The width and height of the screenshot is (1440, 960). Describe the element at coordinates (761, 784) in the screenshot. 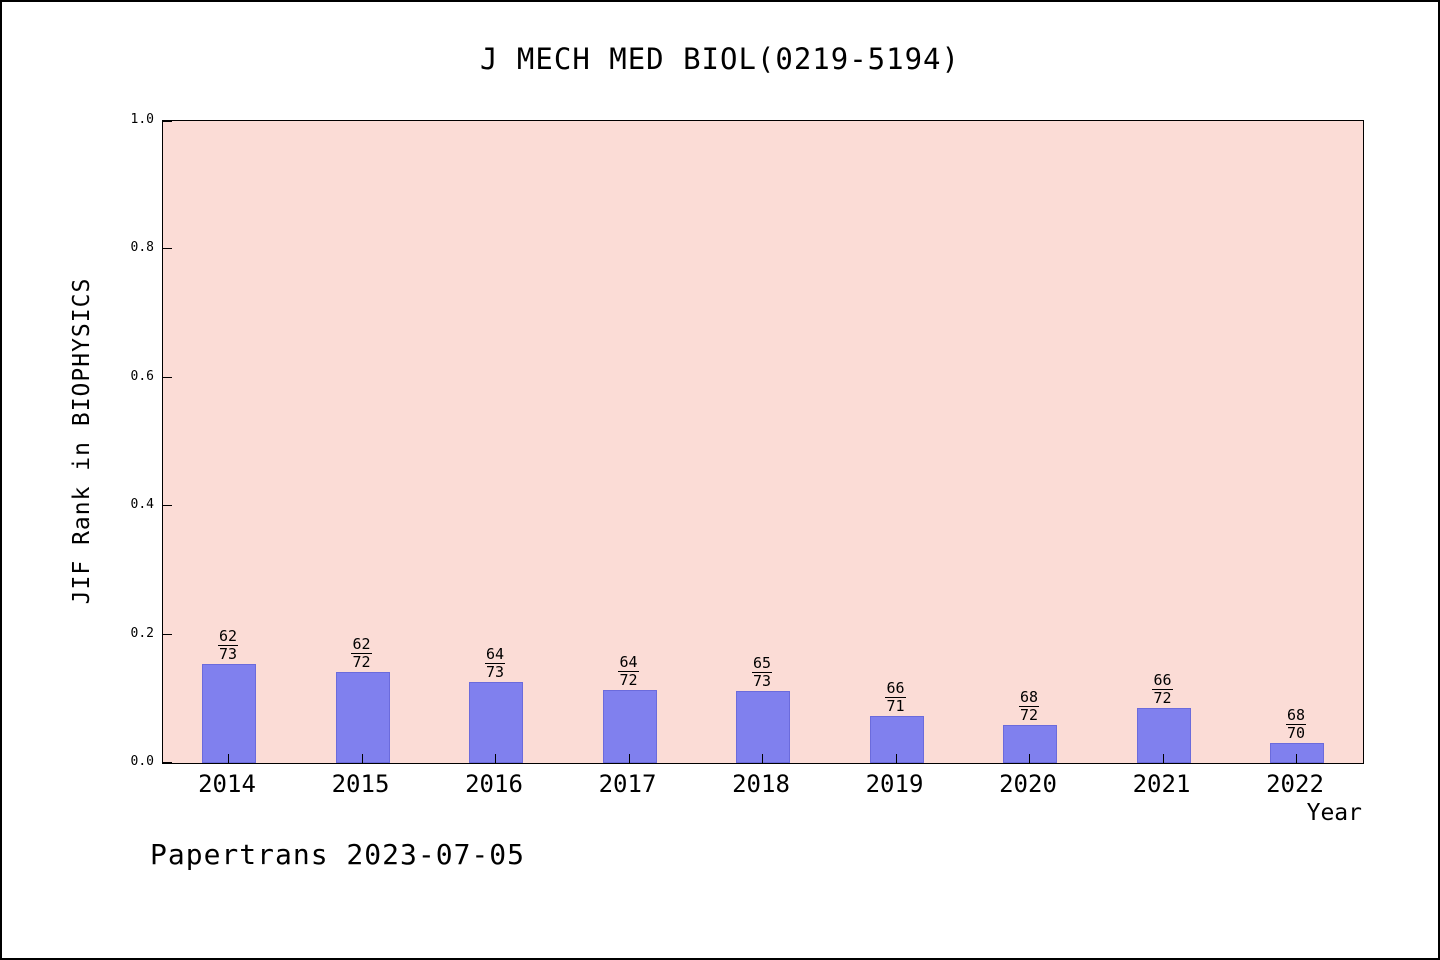

I see `x-tick-label: 2018` at that location.